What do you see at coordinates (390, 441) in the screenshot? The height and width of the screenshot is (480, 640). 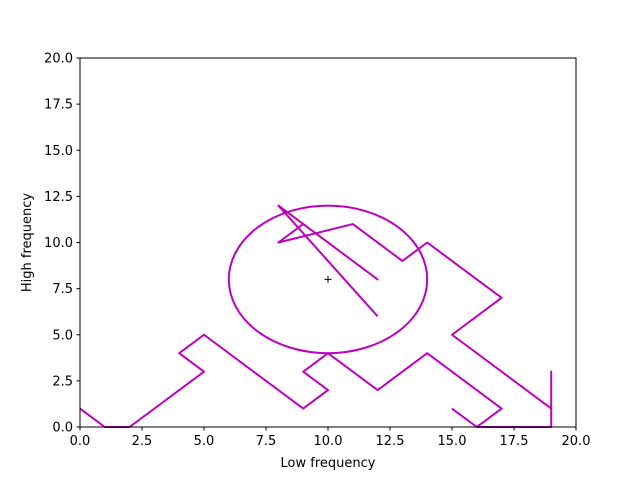 I see `x-tick-label: 12.5` at bounding box center [390, 441].